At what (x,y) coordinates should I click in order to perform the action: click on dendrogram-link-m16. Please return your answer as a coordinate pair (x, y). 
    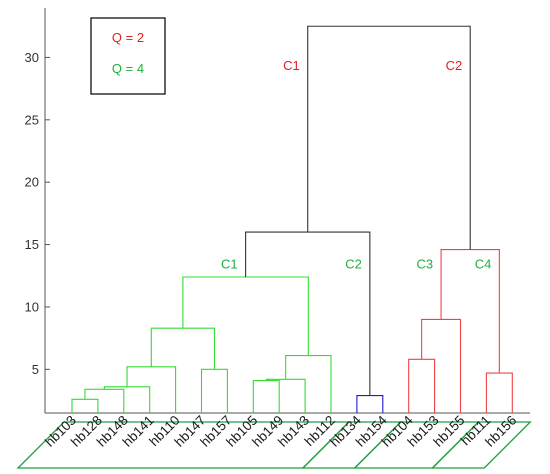
    Looking at the image, I should click on (470, 311).